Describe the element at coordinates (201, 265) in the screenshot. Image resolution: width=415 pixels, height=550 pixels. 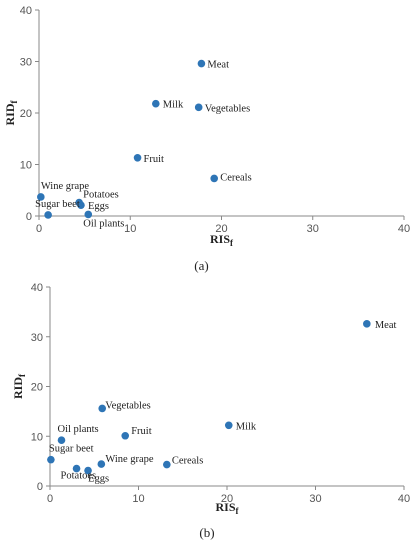
I see `panel-label: (a)` at that location.